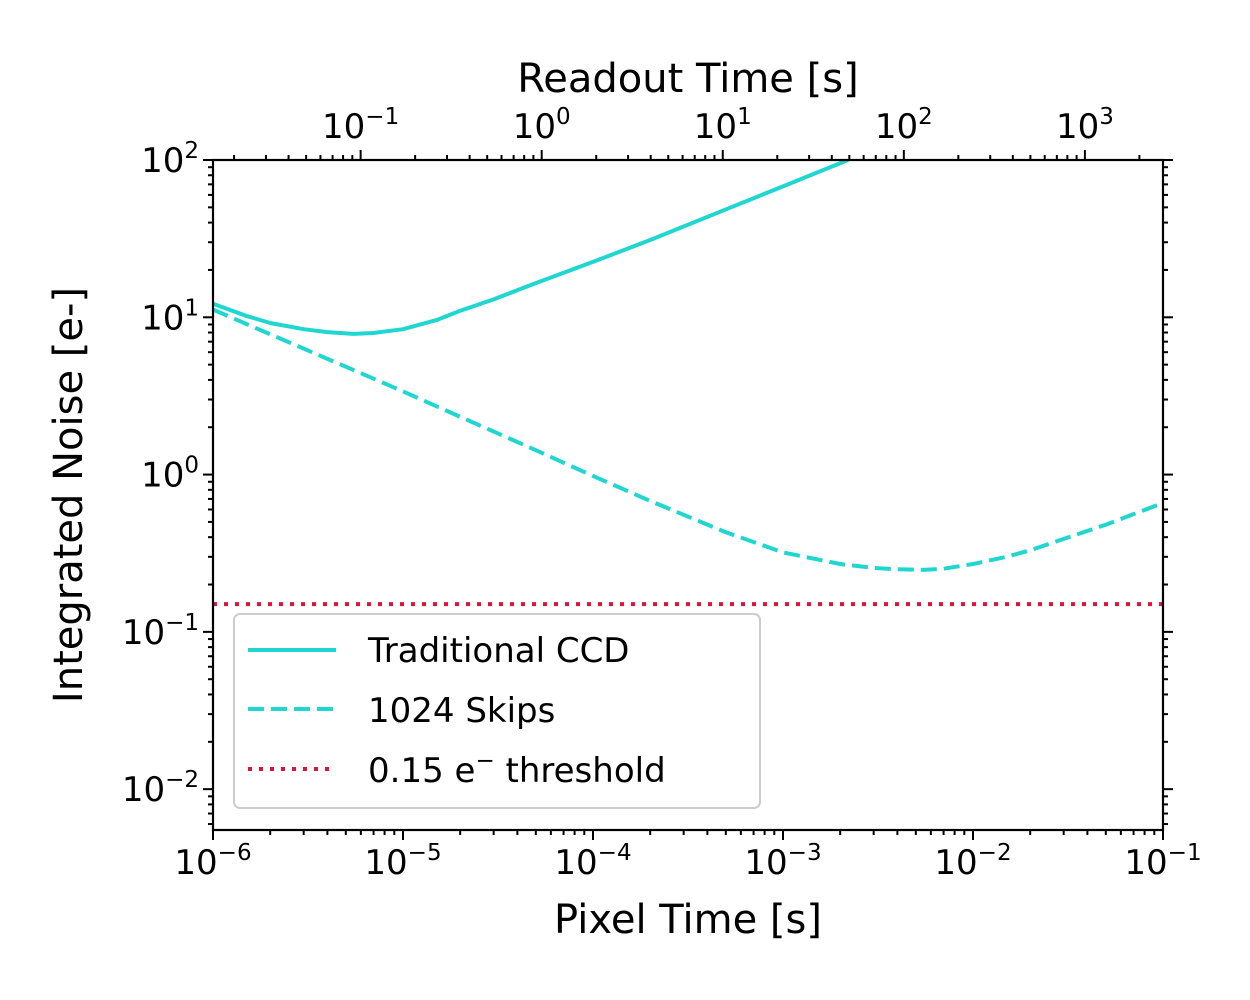 The image size is (1250, 1000). I want to click on x-tick-label: 10⁻⁴, so click(592, 861).